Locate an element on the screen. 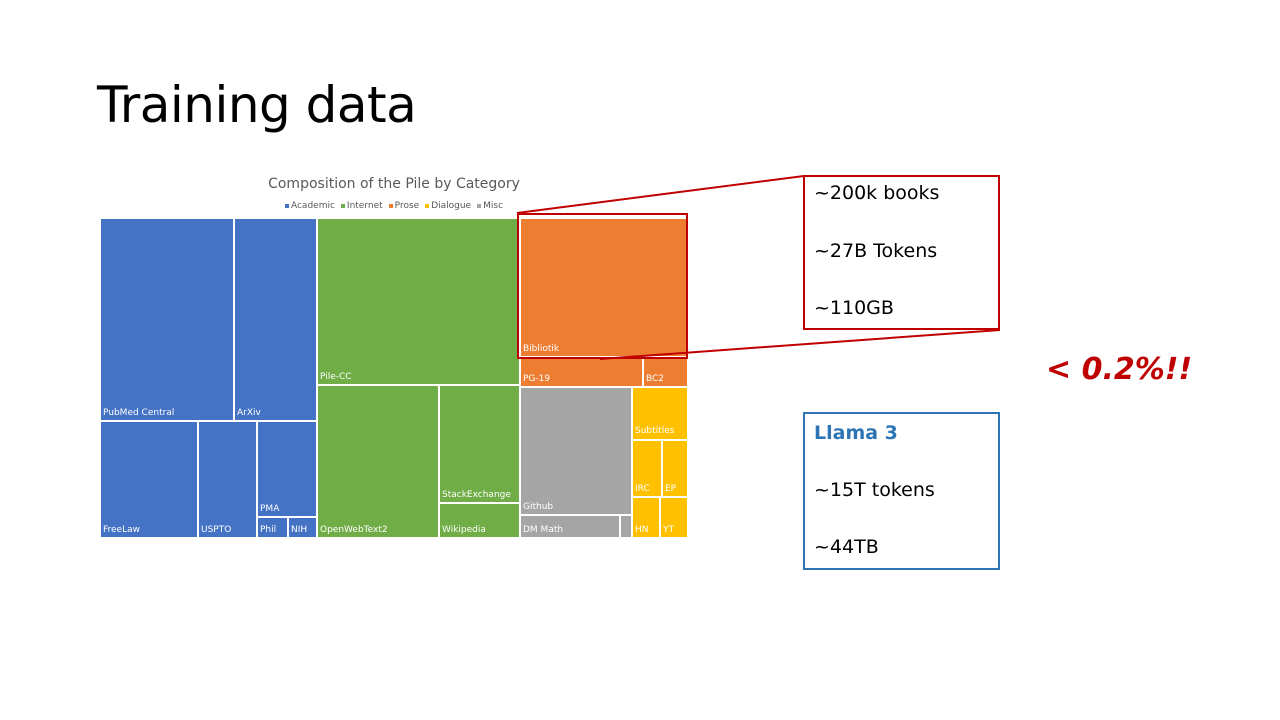 The height and width of the screenshot is (720, 1280). treemap-cell-pma: PMA is located at coordinates (287, 469).